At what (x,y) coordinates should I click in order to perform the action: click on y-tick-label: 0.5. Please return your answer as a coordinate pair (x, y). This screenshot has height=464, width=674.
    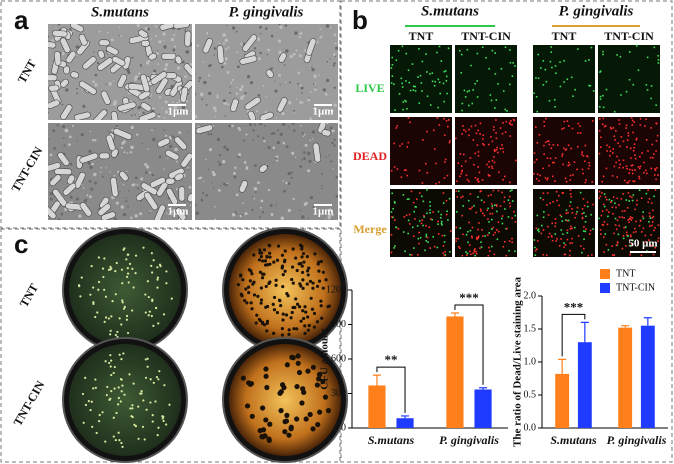
    Looking at the image, I should click on (530, 394).